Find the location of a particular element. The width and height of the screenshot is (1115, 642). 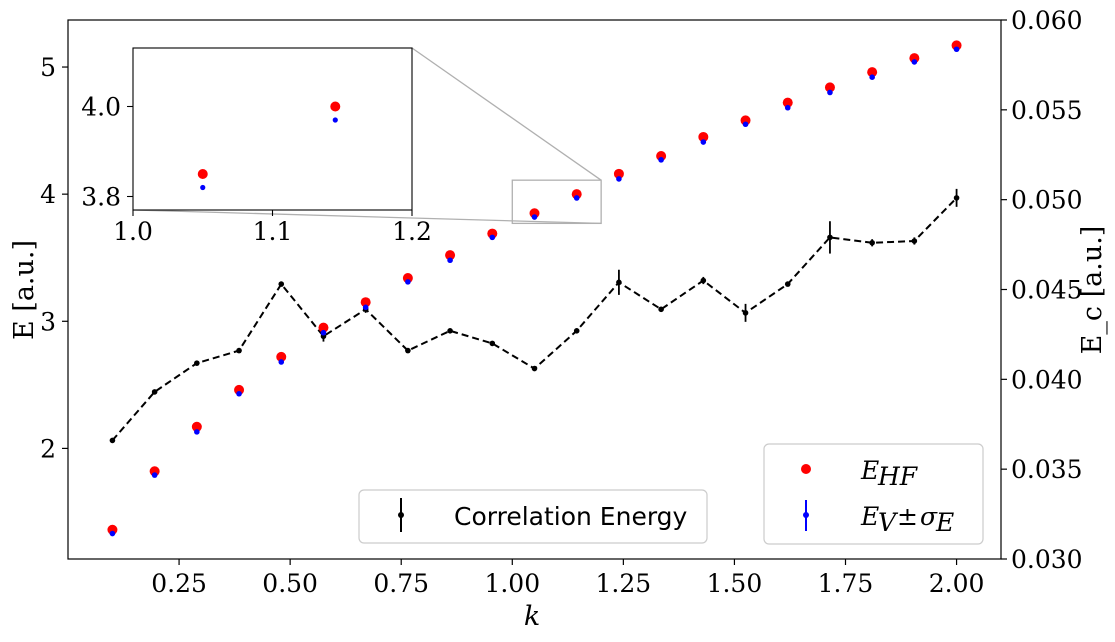

left-y-tick-label: 4 is located at coordinates (48, 194).